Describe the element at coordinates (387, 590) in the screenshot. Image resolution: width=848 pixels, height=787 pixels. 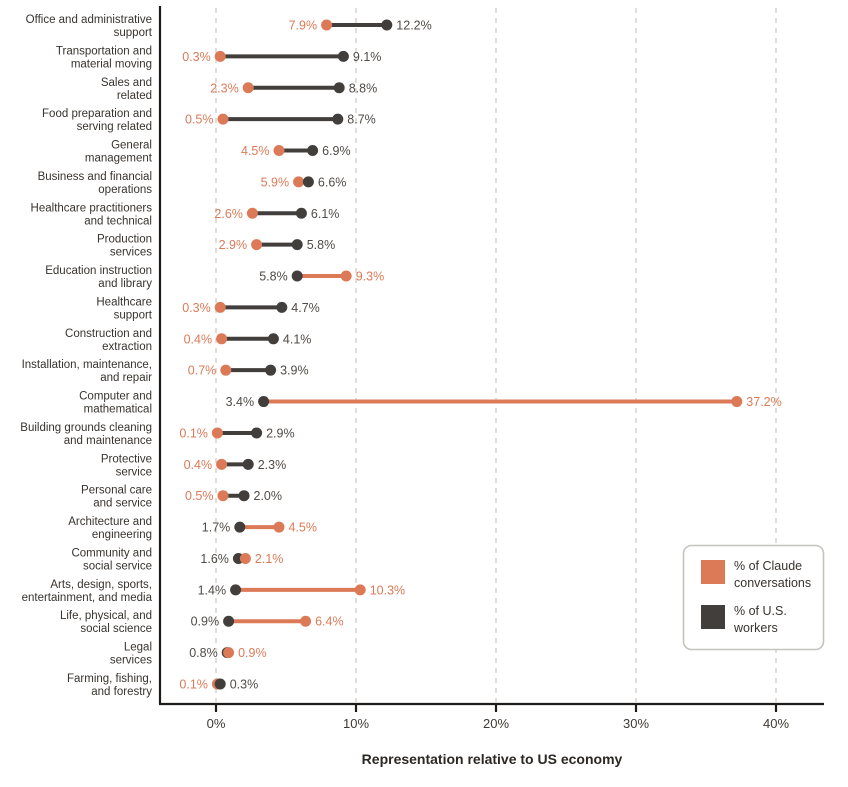
I see `value-label-high: 10.3%` at that location.